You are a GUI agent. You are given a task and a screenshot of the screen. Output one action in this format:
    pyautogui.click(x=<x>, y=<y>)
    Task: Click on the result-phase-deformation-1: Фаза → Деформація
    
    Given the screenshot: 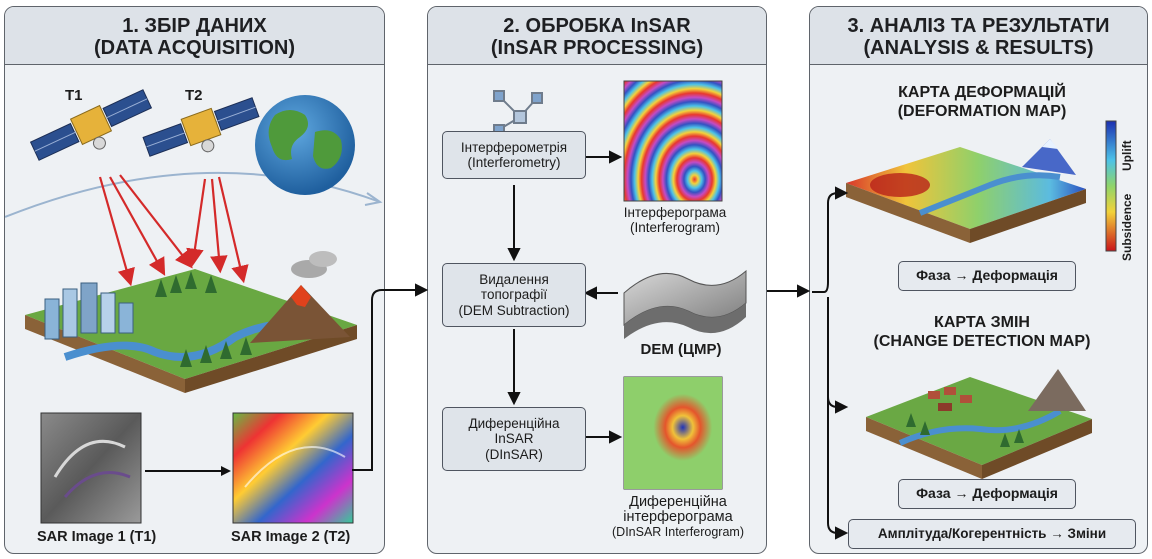 What is the action you would take?
    pyautogui.click(x=987, y=276)
    